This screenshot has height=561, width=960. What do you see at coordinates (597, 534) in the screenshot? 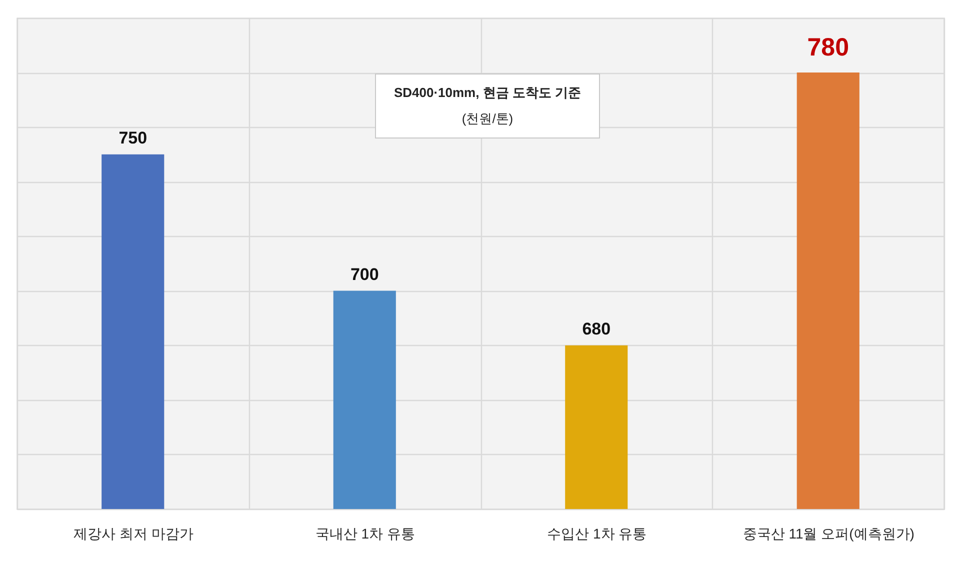
I see `x-tick-label: 수입산 1차 유통` at bounding box center [597, 534].